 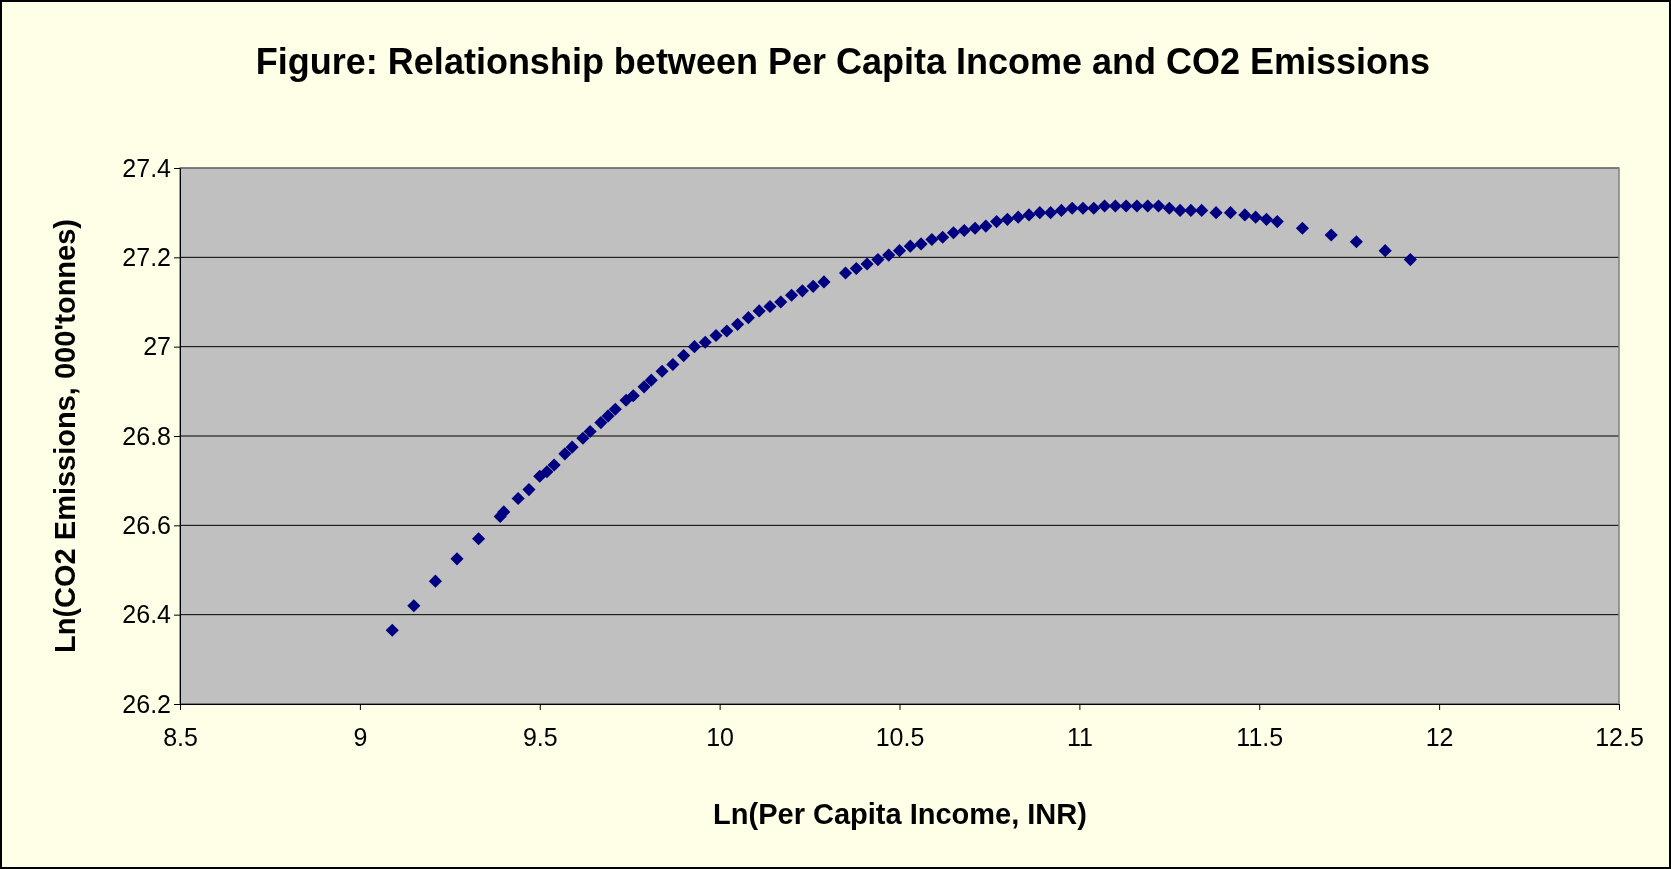 I want to click on x-tick-label: 9, so click(x=360, y=736).